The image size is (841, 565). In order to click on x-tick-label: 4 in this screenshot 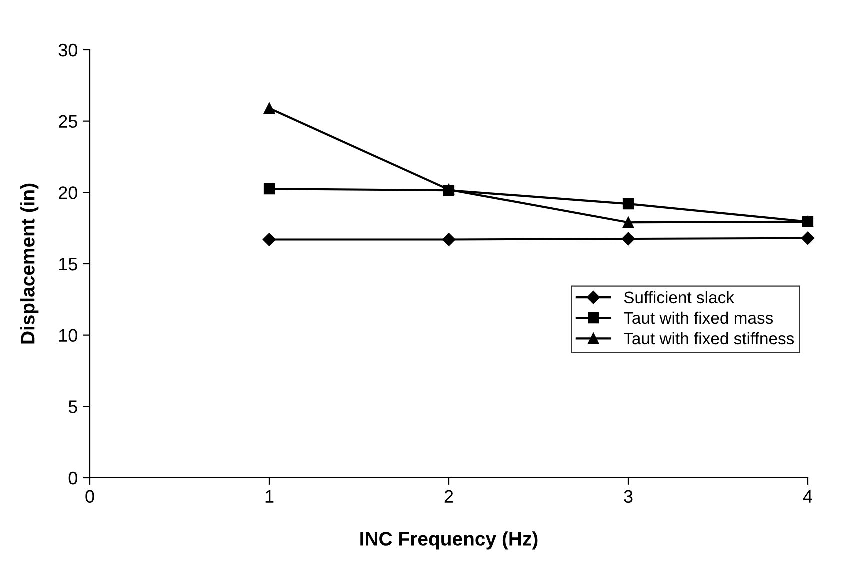, I will do `click(807, 496)`.